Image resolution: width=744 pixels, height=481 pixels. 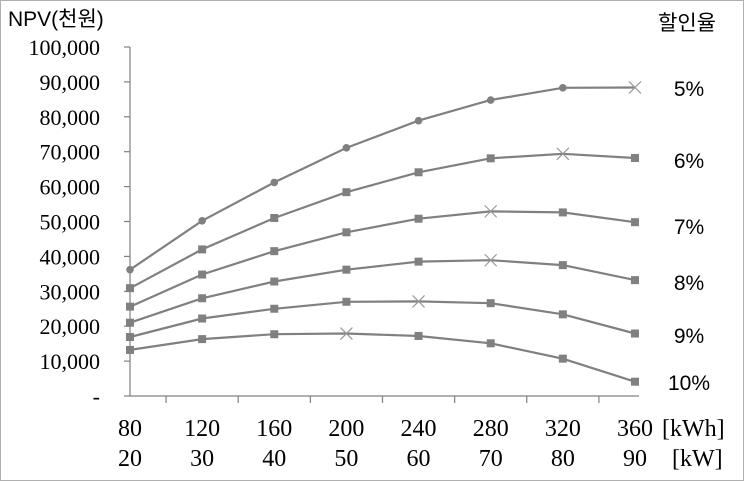 I want to click on series-10pct: 10%, so click(x=418, y=361).